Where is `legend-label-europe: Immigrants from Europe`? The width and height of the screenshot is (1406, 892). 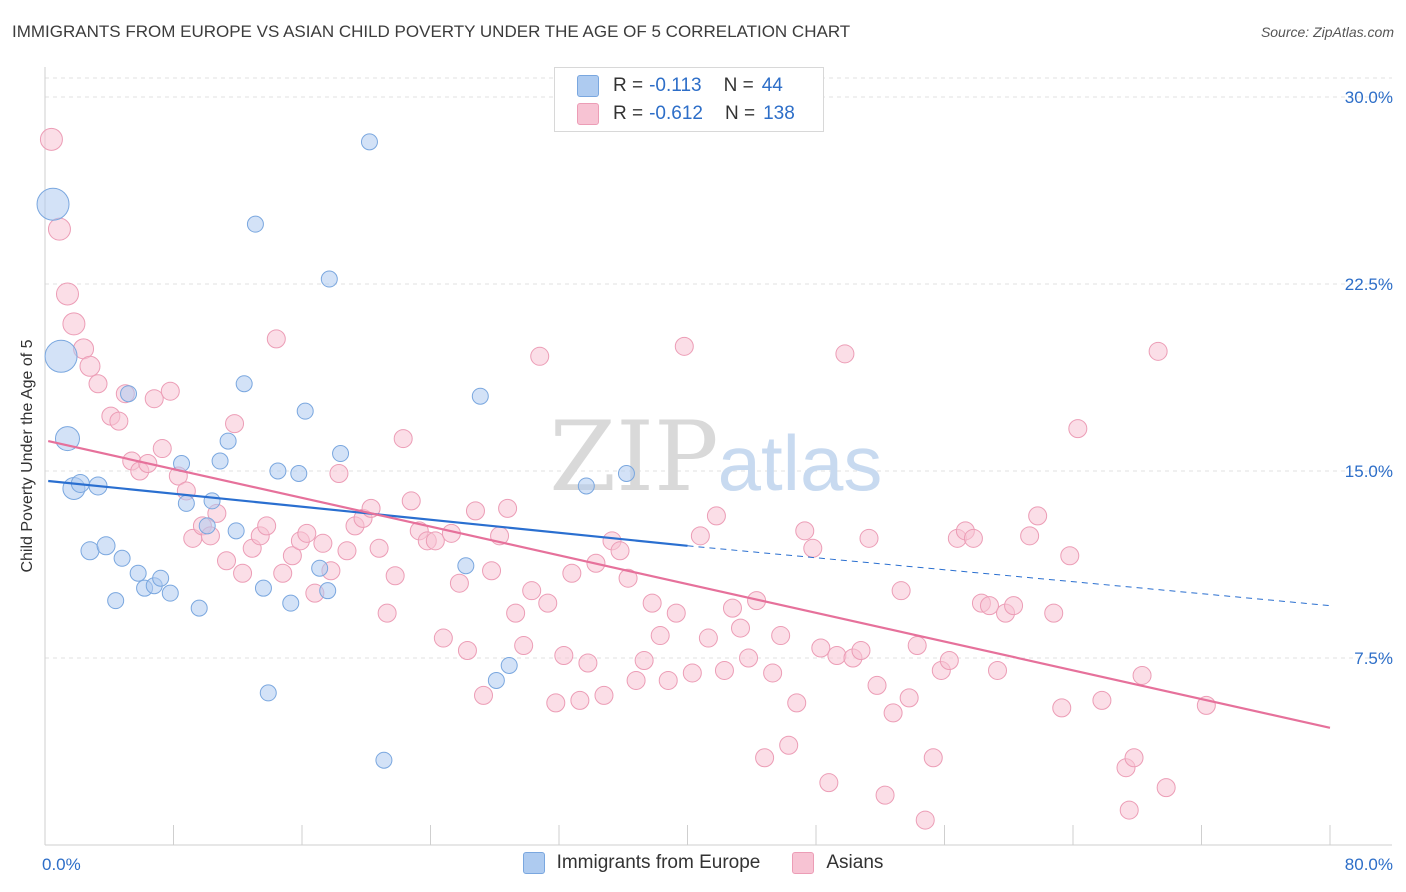 legend-label-europe: Immigrants from Europe is located at coordinates (658, 862).